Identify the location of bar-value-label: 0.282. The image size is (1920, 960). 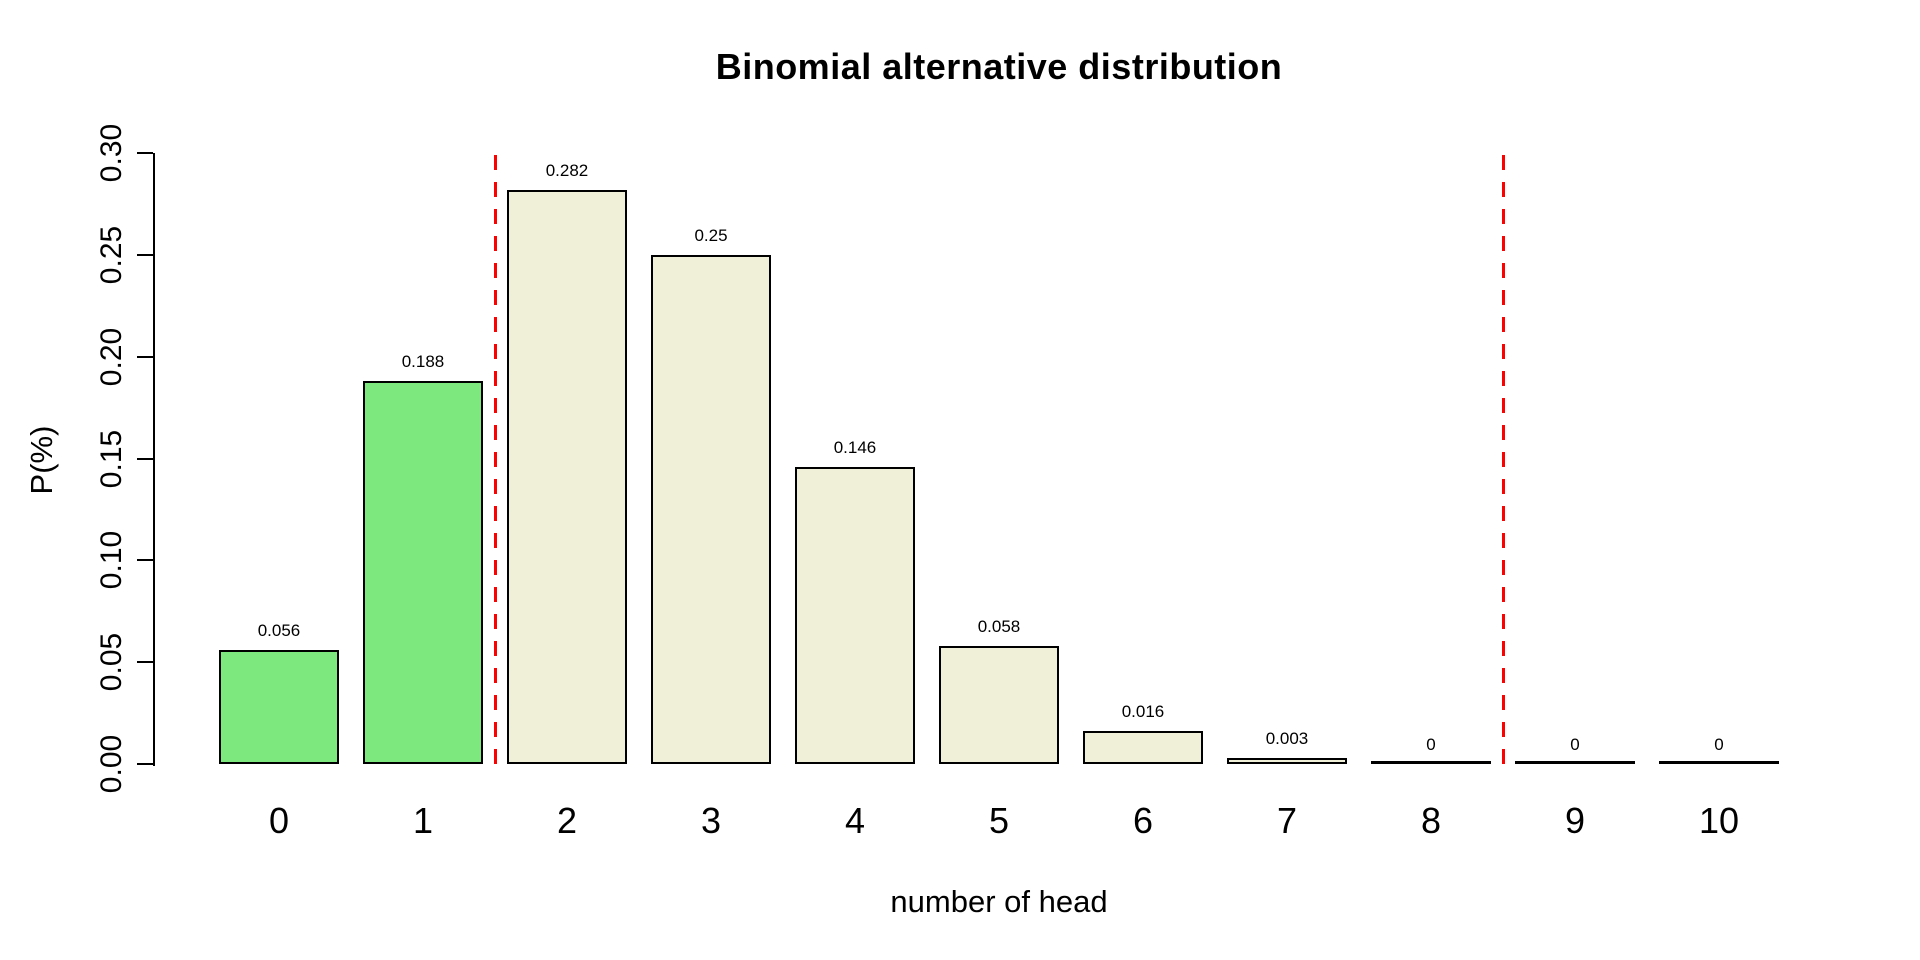
(567, 170).